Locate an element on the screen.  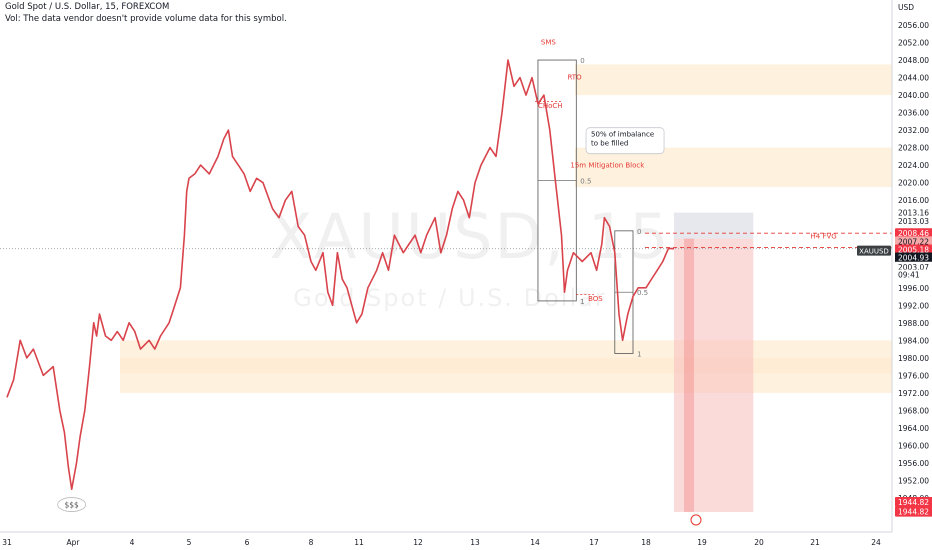
trade-bar is located at coordinates (689, 375).